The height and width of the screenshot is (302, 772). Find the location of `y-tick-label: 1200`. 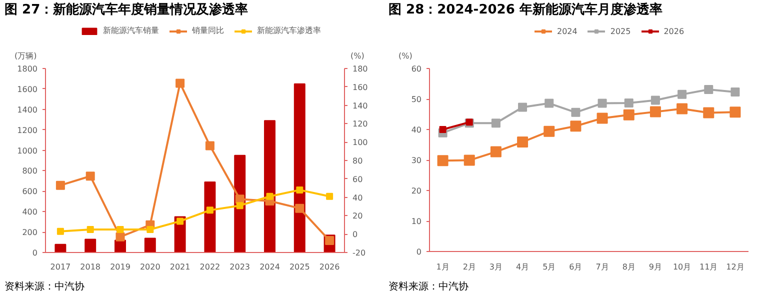

y-tick-label: 1200 is located at coordinates (27, 130).